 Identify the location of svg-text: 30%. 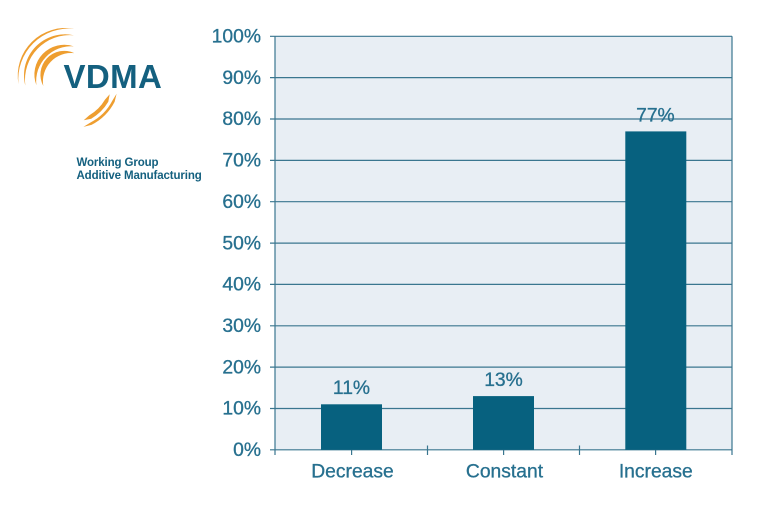
(241, 326).